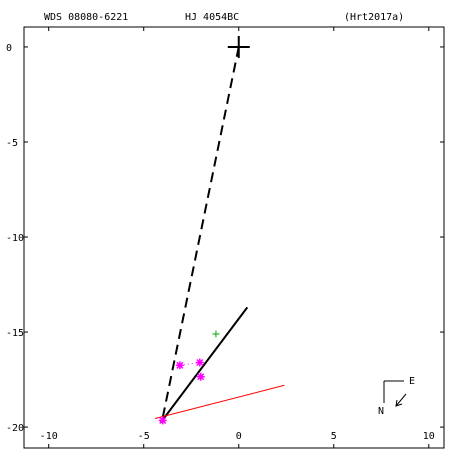  What do you see at coordinates (86, 17) in the screenshot?
I see `wds-id: WDS 08080-6221` at bounding box center [86, 17].